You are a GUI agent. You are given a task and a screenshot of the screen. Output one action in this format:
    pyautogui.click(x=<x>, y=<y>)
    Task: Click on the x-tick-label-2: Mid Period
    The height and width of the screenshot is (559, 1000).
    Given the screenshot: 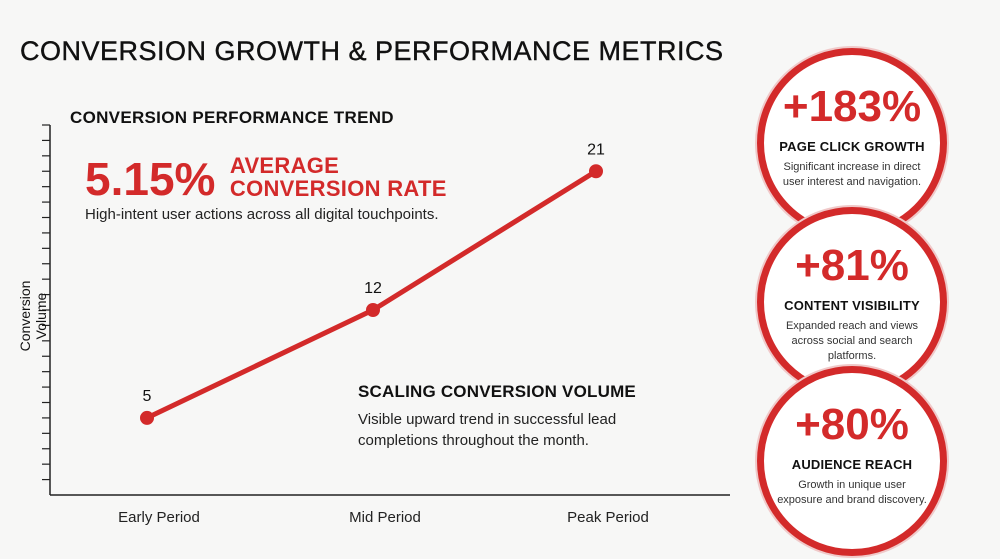 What is the action you would take?
    pyautogui.click(x=385, y=517)
    